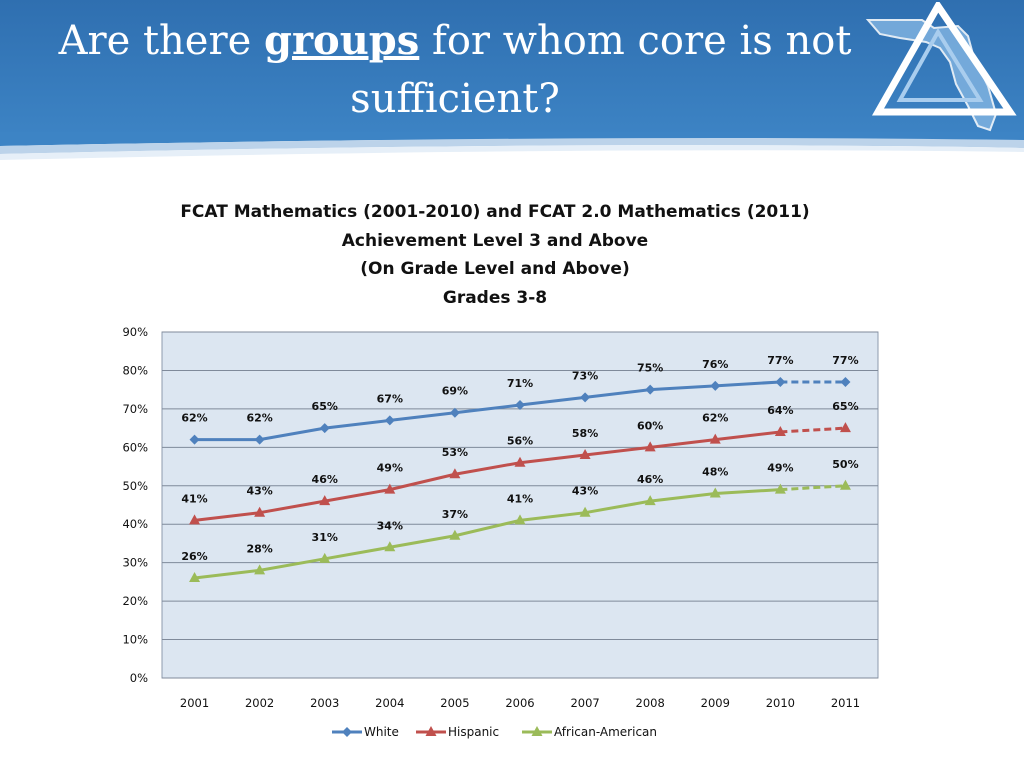 The image size is (1024, 768). What do you see at coordinates (161, 41) in the screenshot?
I see `slide-title-start: Are there` at bounding box center [161, 41].